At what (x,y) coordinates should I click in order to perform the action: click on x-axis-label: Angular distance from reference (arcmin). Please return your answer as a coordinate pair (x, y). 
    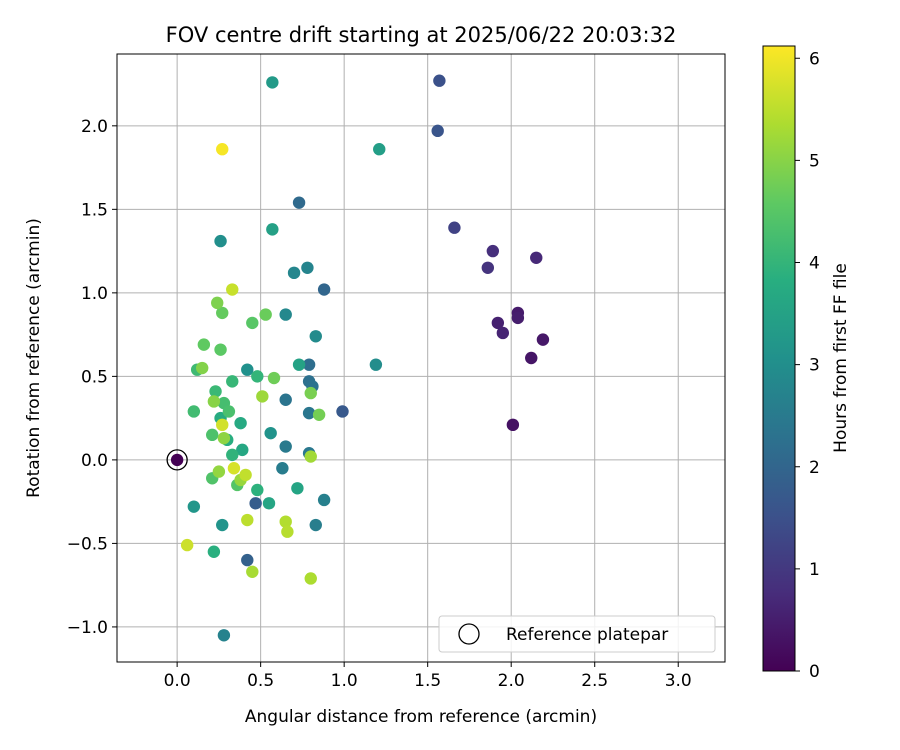
    Looking at the image, I should click on (421, 717).